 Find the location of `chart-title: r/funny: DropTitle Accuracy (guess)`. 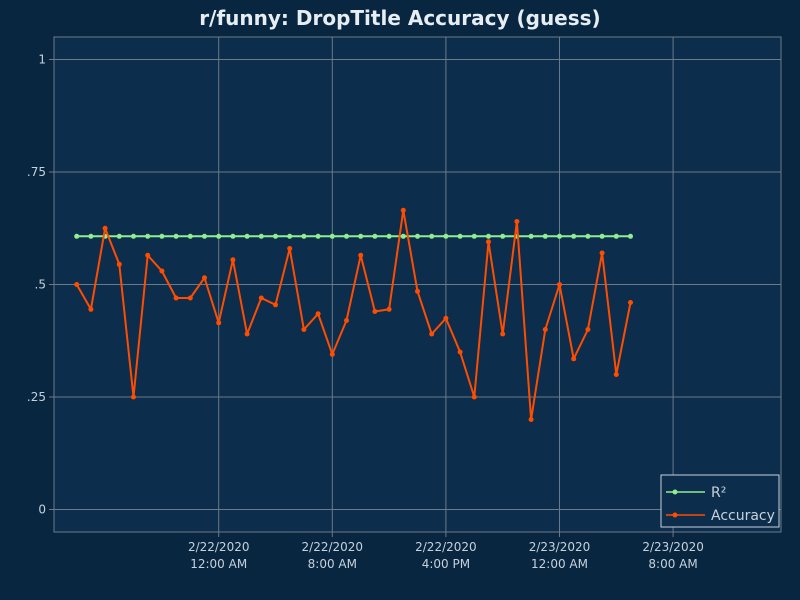

chart-title: r/funny: DropTitle Accuracy (guess) is located at coordinates (400, 18).